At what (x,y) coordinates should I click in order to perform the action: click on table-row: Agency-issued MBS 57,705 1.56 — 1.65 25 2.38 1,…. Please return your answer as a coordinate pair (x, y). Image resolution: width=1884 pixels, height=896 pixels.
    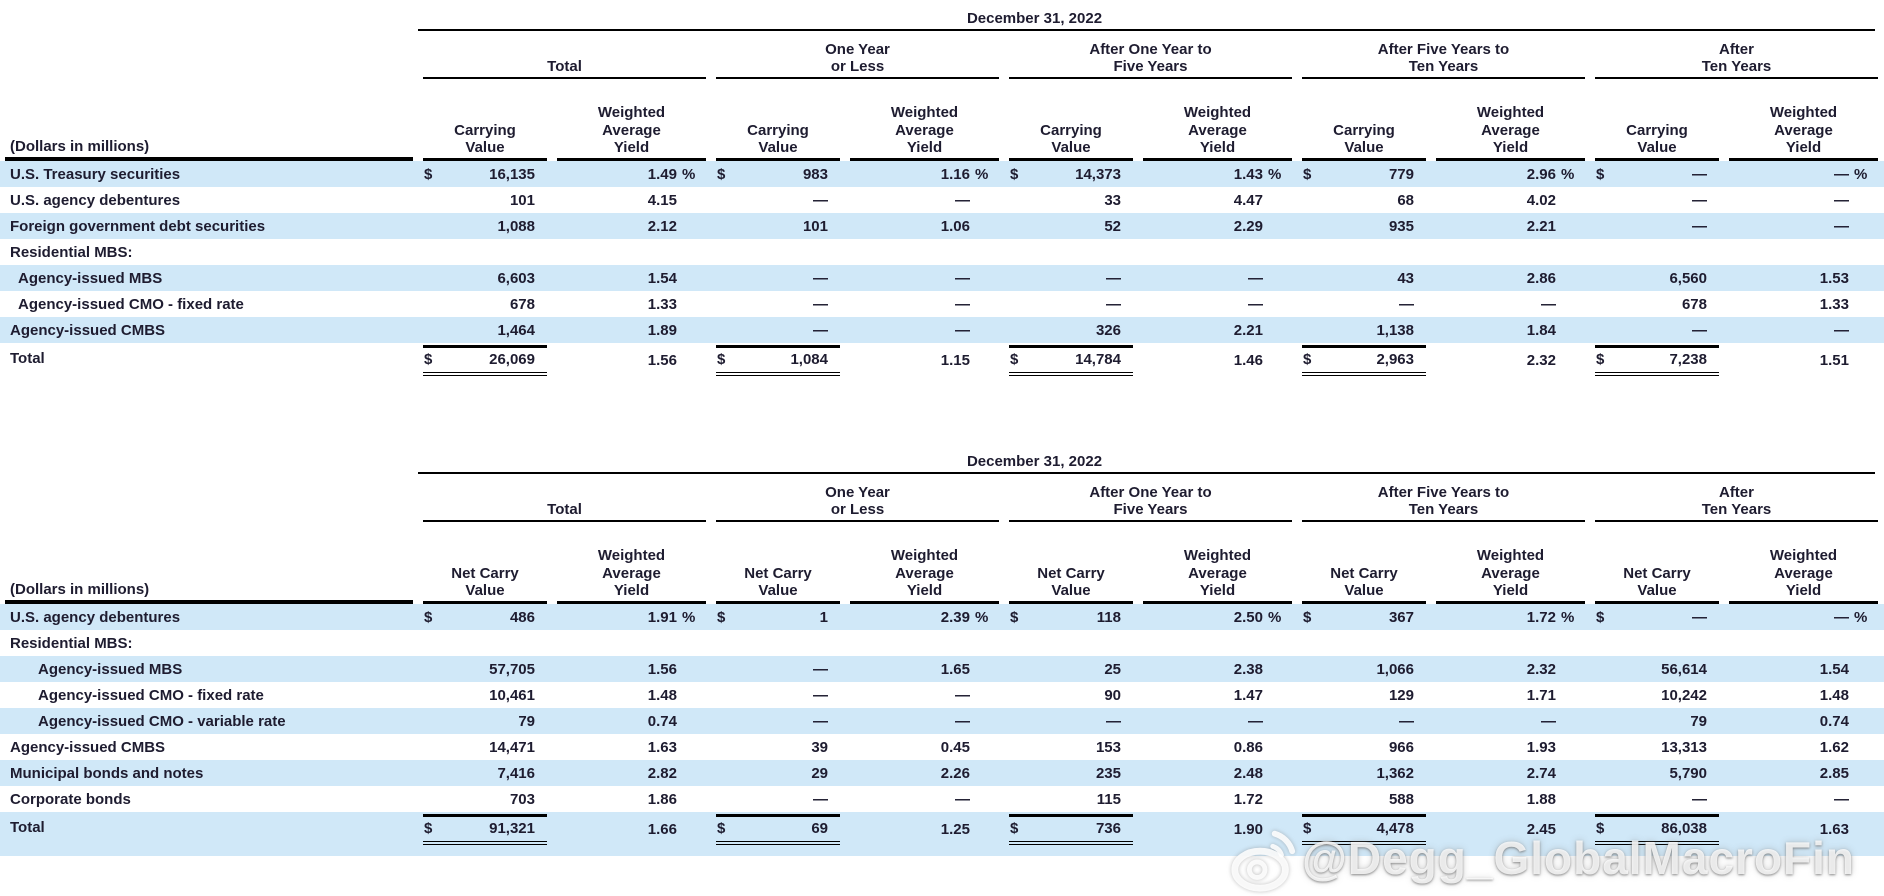
    Looking at the image, I should click on (942, 669).